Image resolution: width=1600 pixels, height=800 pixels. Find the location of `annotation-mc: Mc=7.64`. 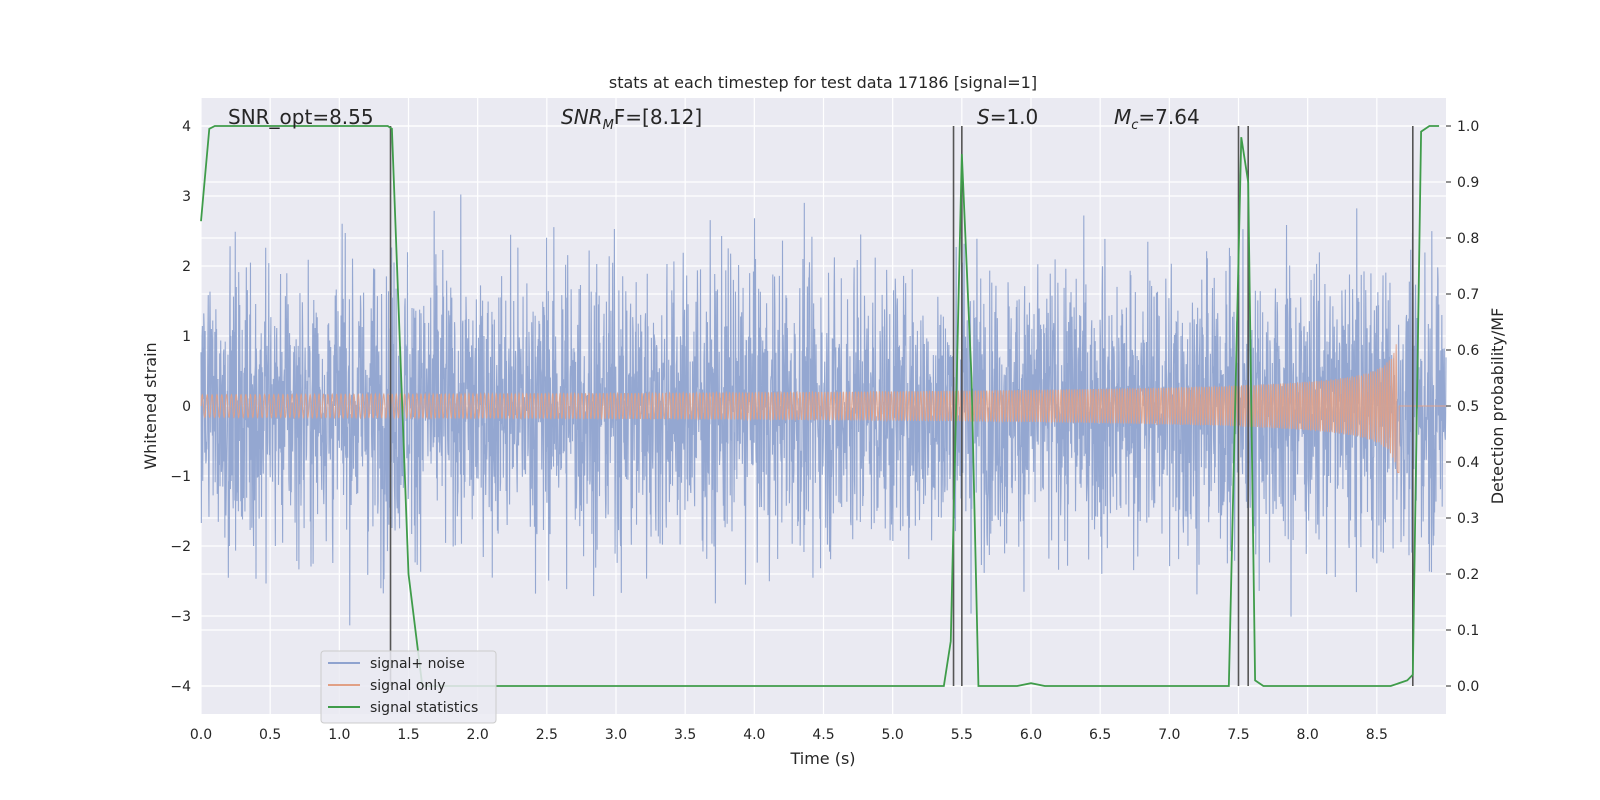

annotation-mc: Mc=7.64 is located at coordinates (1157, 119).